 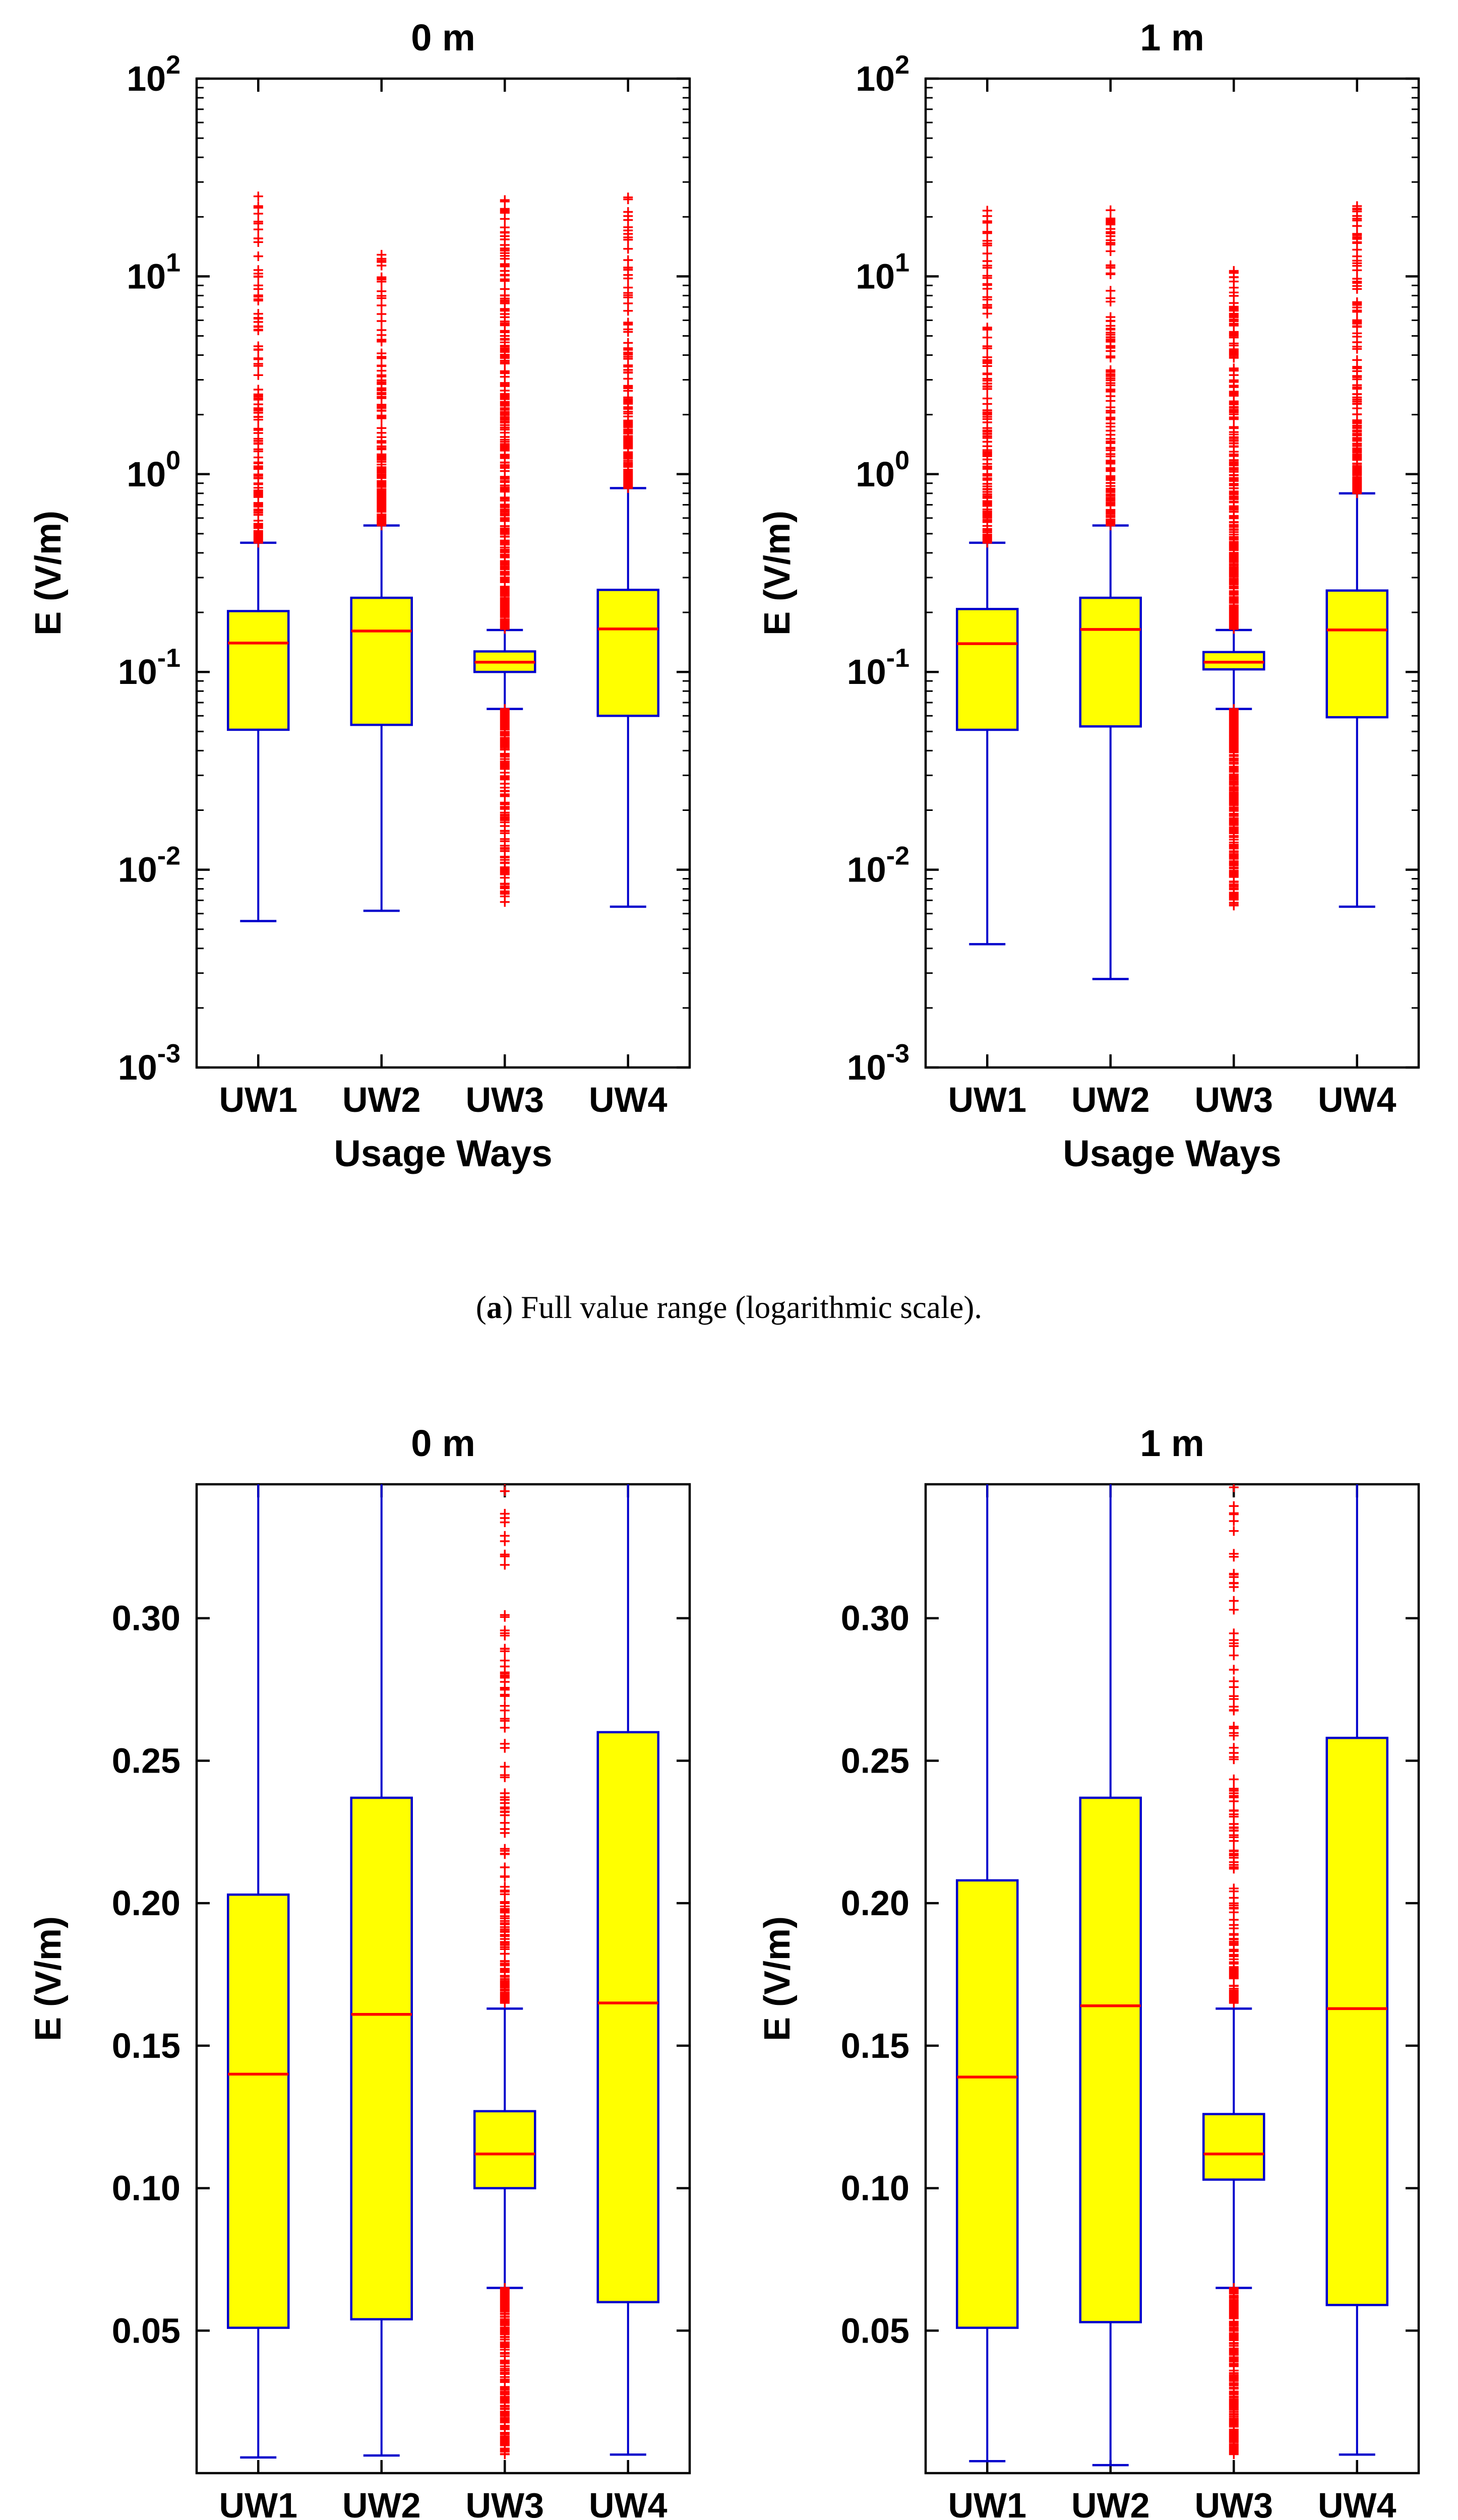 I want to click on caption-a-open: (, so click(x=481, y=1307).